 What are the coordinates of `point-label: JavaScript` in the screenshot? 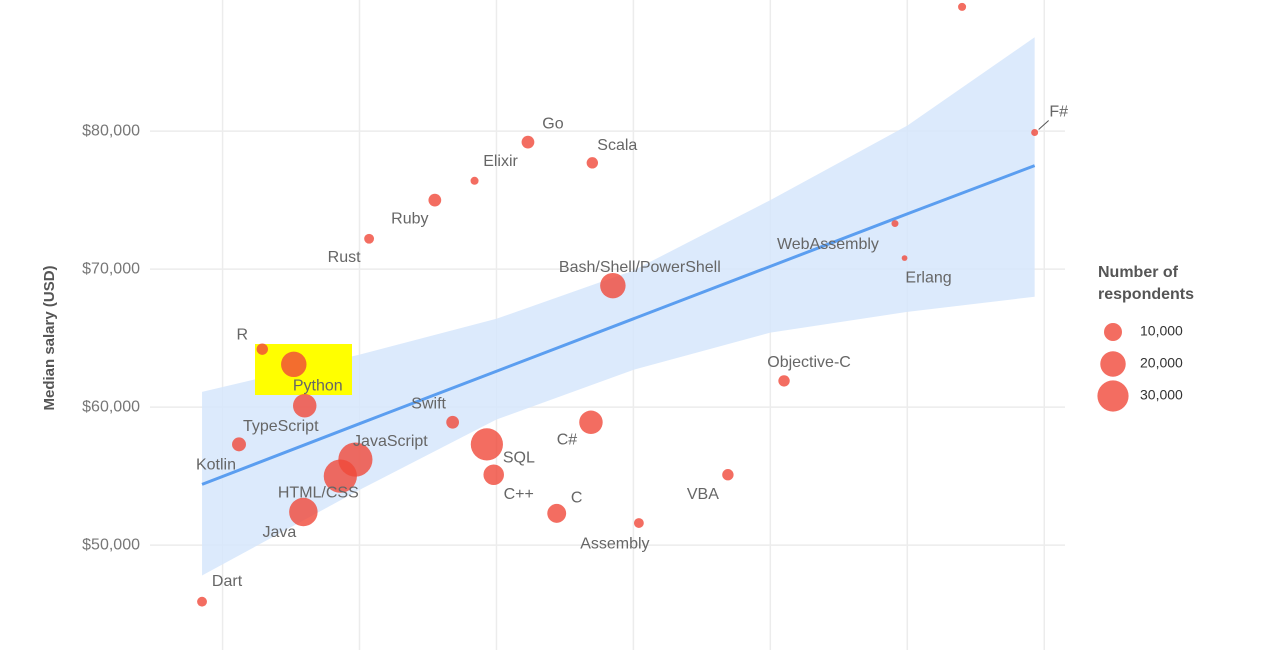 It's located at (390, 441).